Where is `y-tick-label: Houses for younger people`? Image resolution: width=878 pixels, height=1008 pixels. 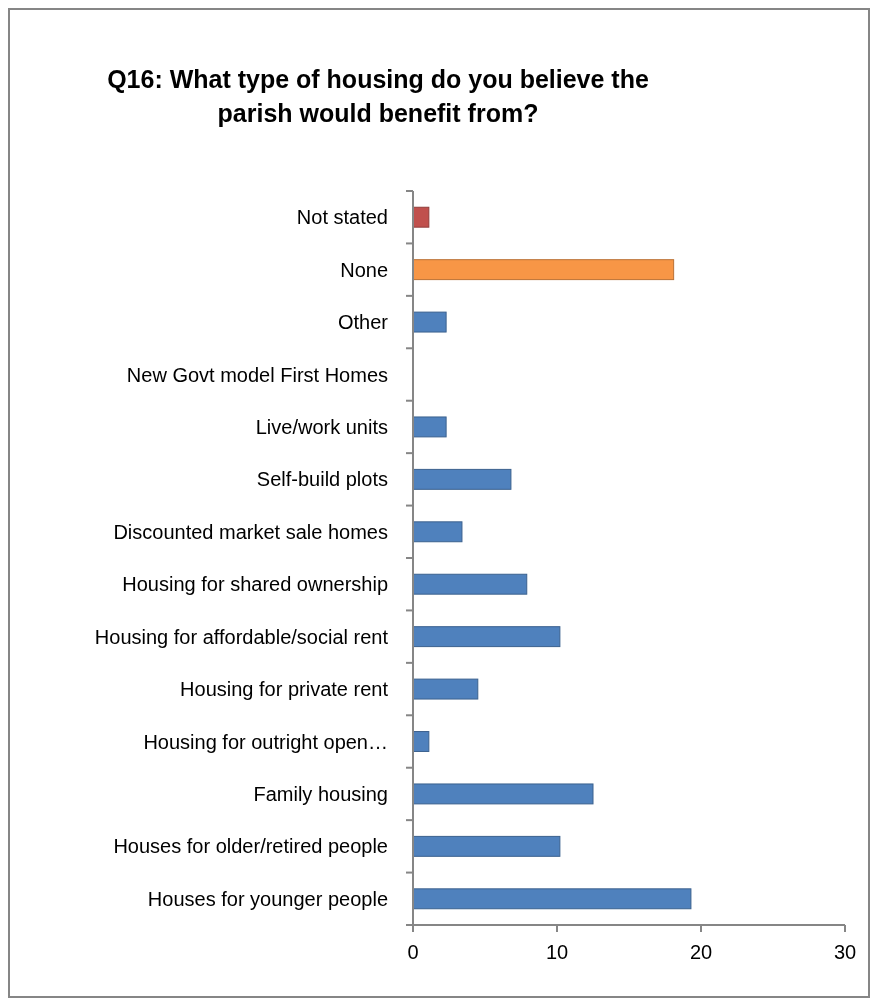 y-tick-label: Houses for younger people is located at coordinates (267, 898).